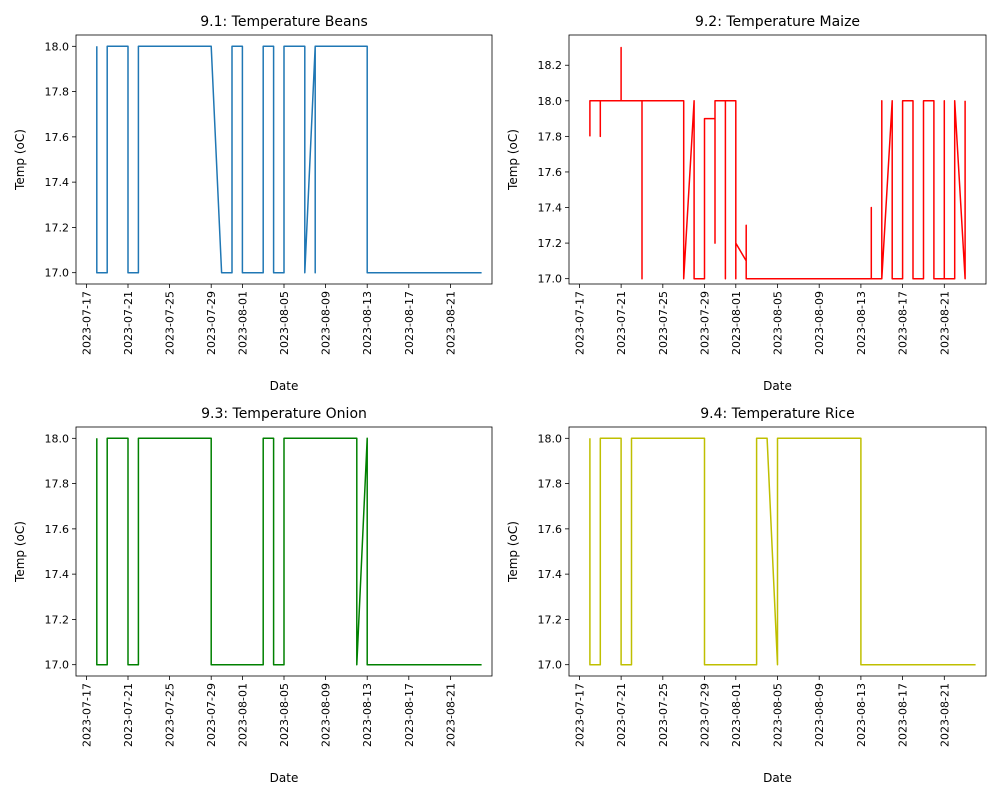  Describe the element at coordinates (777, 414) in the screenshot. I see `chart-title: 9.4: Temperature Rice` at that location.